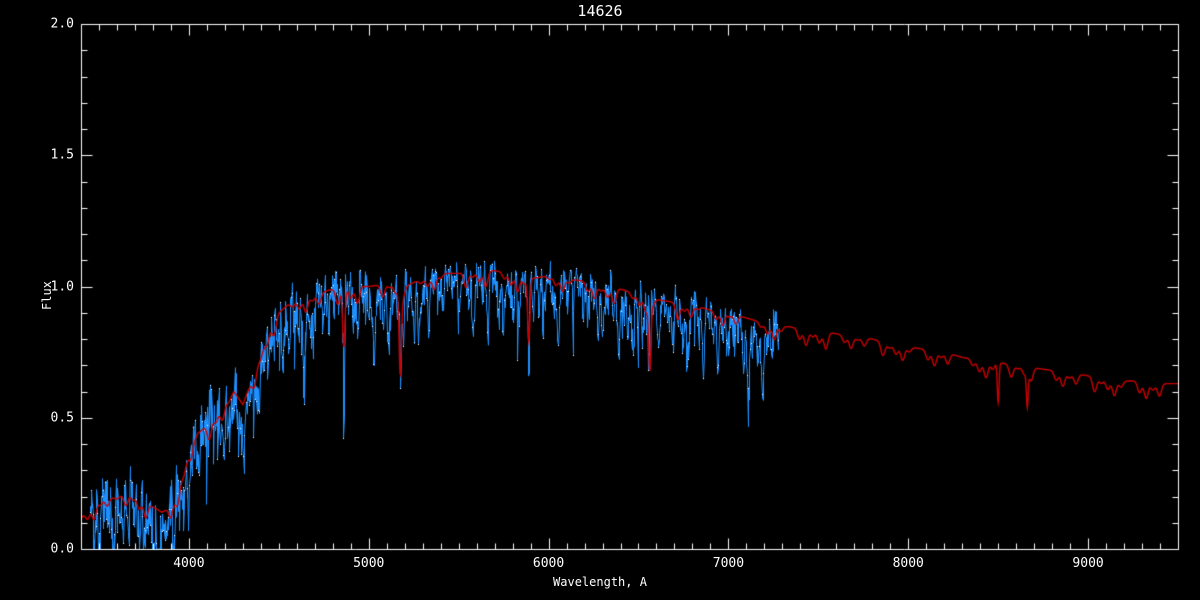  What do you see at coordinates (600, 11) in the screenshot?
I see `plot-title: 14626` at bounding box center [600, 11].